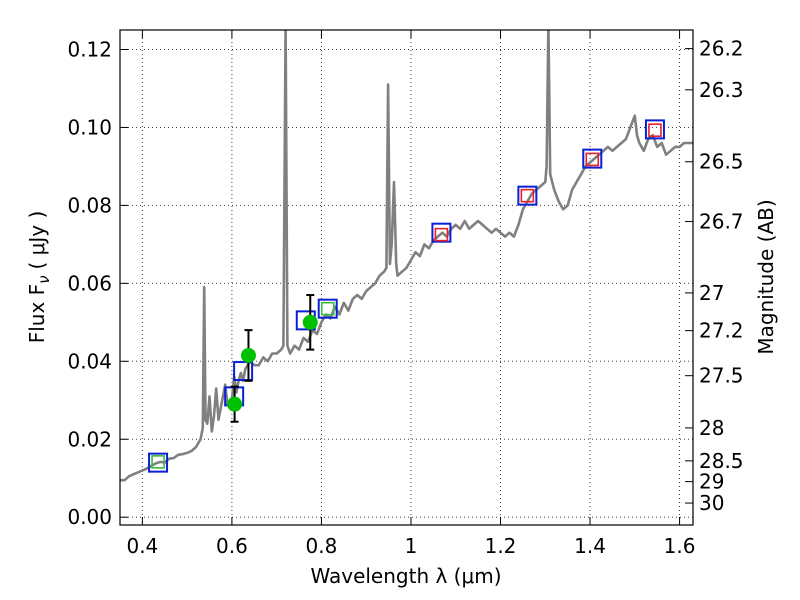 The height and width of the screenshot is (600, 800). What do you see at coordinates (721, 376) in the screenshot?
I see `right-tick-label: 27.5` at bounding box center [721, 376].